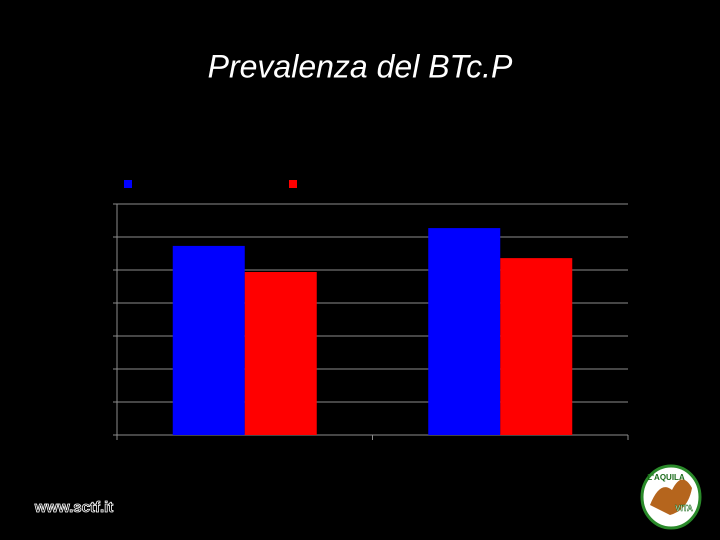 The width and height of the screenshot is (720, 540). What do you see at coordinates (74, 507) in the screenshot?
I see `footer-url: www.sctf.it` at bounding box center [74, 507].